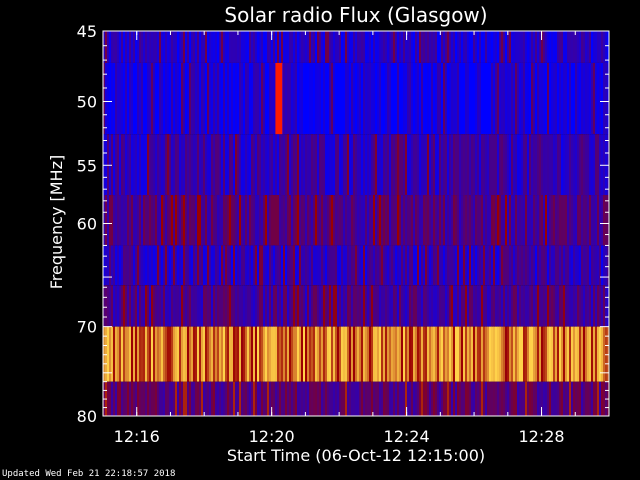 This screenshot has height=480, width=640. I want to click on y-tick-label: 45, so click(87, 31).